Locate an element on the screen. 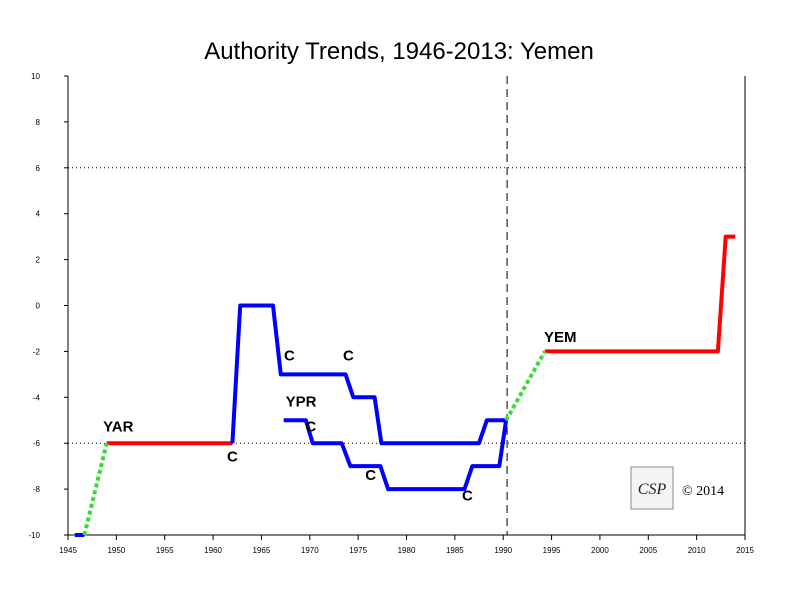 The image size is (800, 600). y-tick-label: 4 is located at coordinates (38, 214).